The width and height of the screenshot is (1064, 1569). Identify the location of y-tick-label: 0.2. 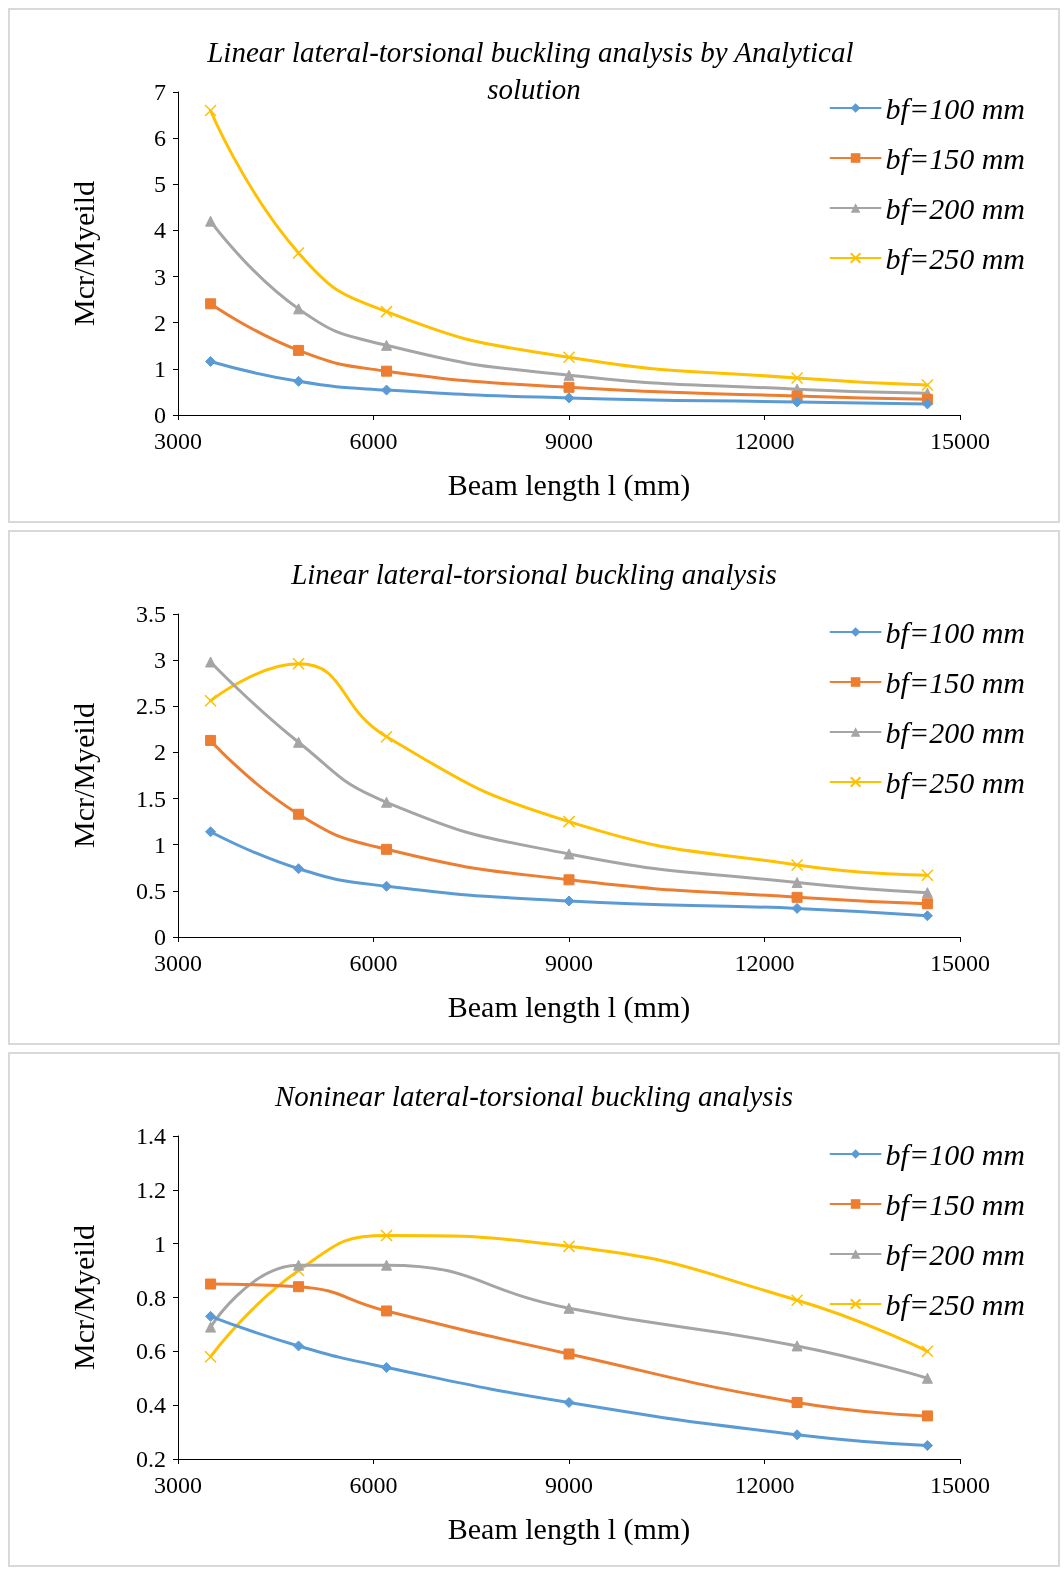
(151, 1459).